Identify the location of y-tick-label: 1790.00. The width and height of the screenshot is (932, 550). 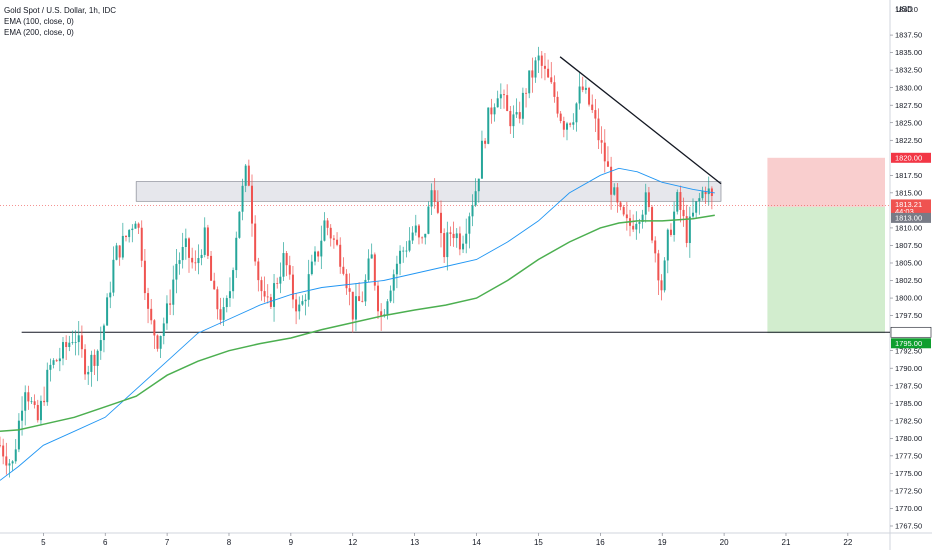
(908, 368).